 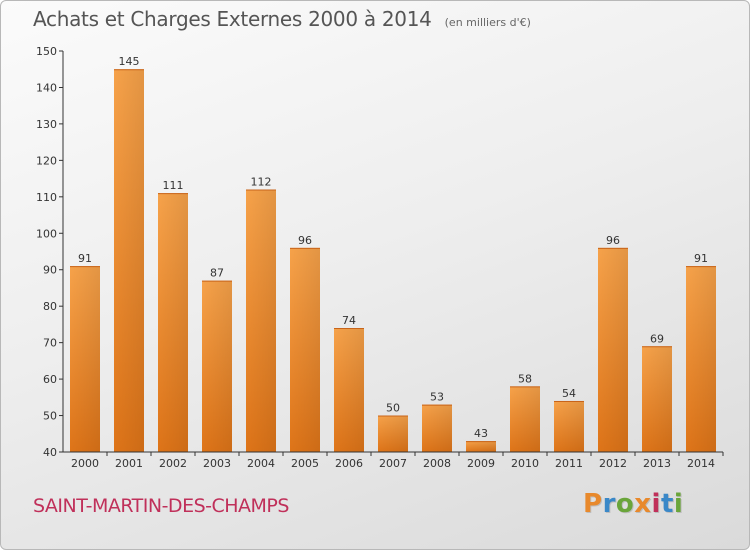 What do you see at coordinates (129, 463) in the screenshot?
I see `x-tick-label: 2001` at bounding box center [129, 463].